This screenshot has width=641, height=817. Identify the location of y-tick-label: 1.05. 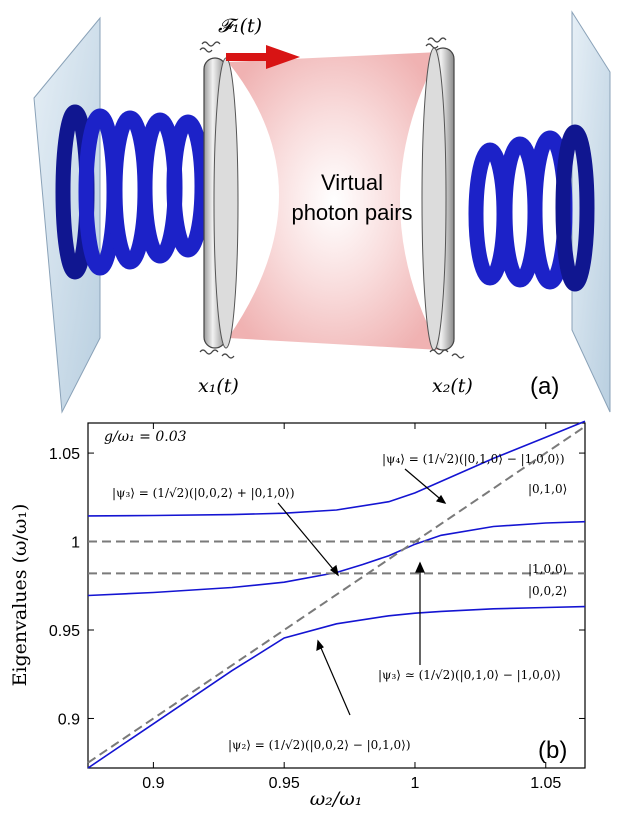
(64, 454).